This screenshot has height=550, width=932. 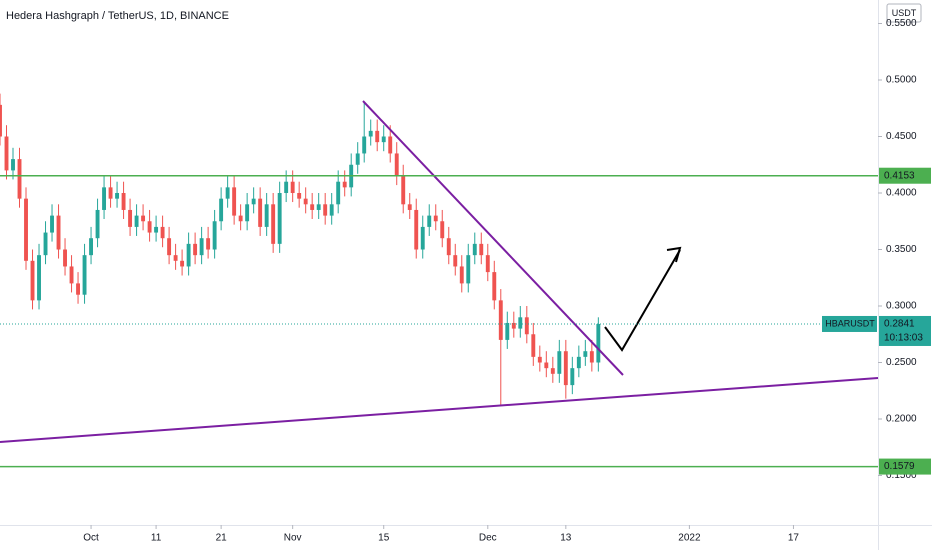 What do you see at coordinates (901, 193) in the screenshot?
I see `y-tick-label: 0.4000` at bounding box center [901, 193].